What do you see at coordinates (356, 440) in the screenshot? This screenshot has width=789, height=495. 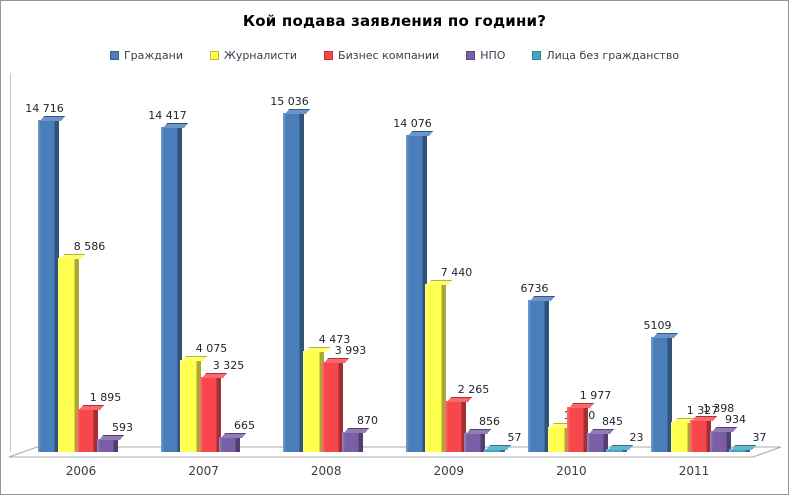 I see `bar-ngo-2008` at bounding box center [356, 440].